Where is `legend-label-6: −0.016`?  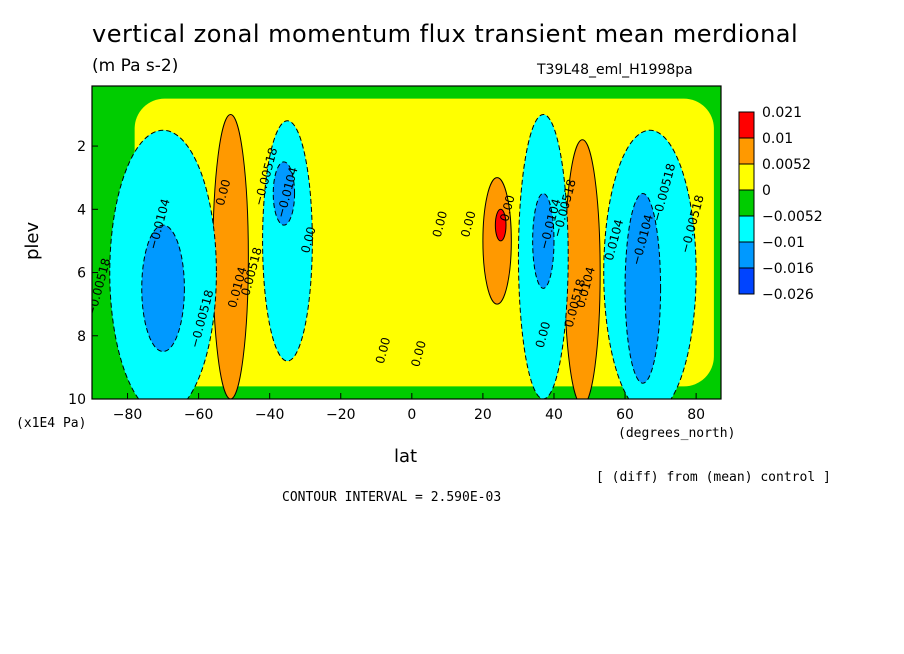 legend-label-6: −0.016 is located at coordinates (788, 269).